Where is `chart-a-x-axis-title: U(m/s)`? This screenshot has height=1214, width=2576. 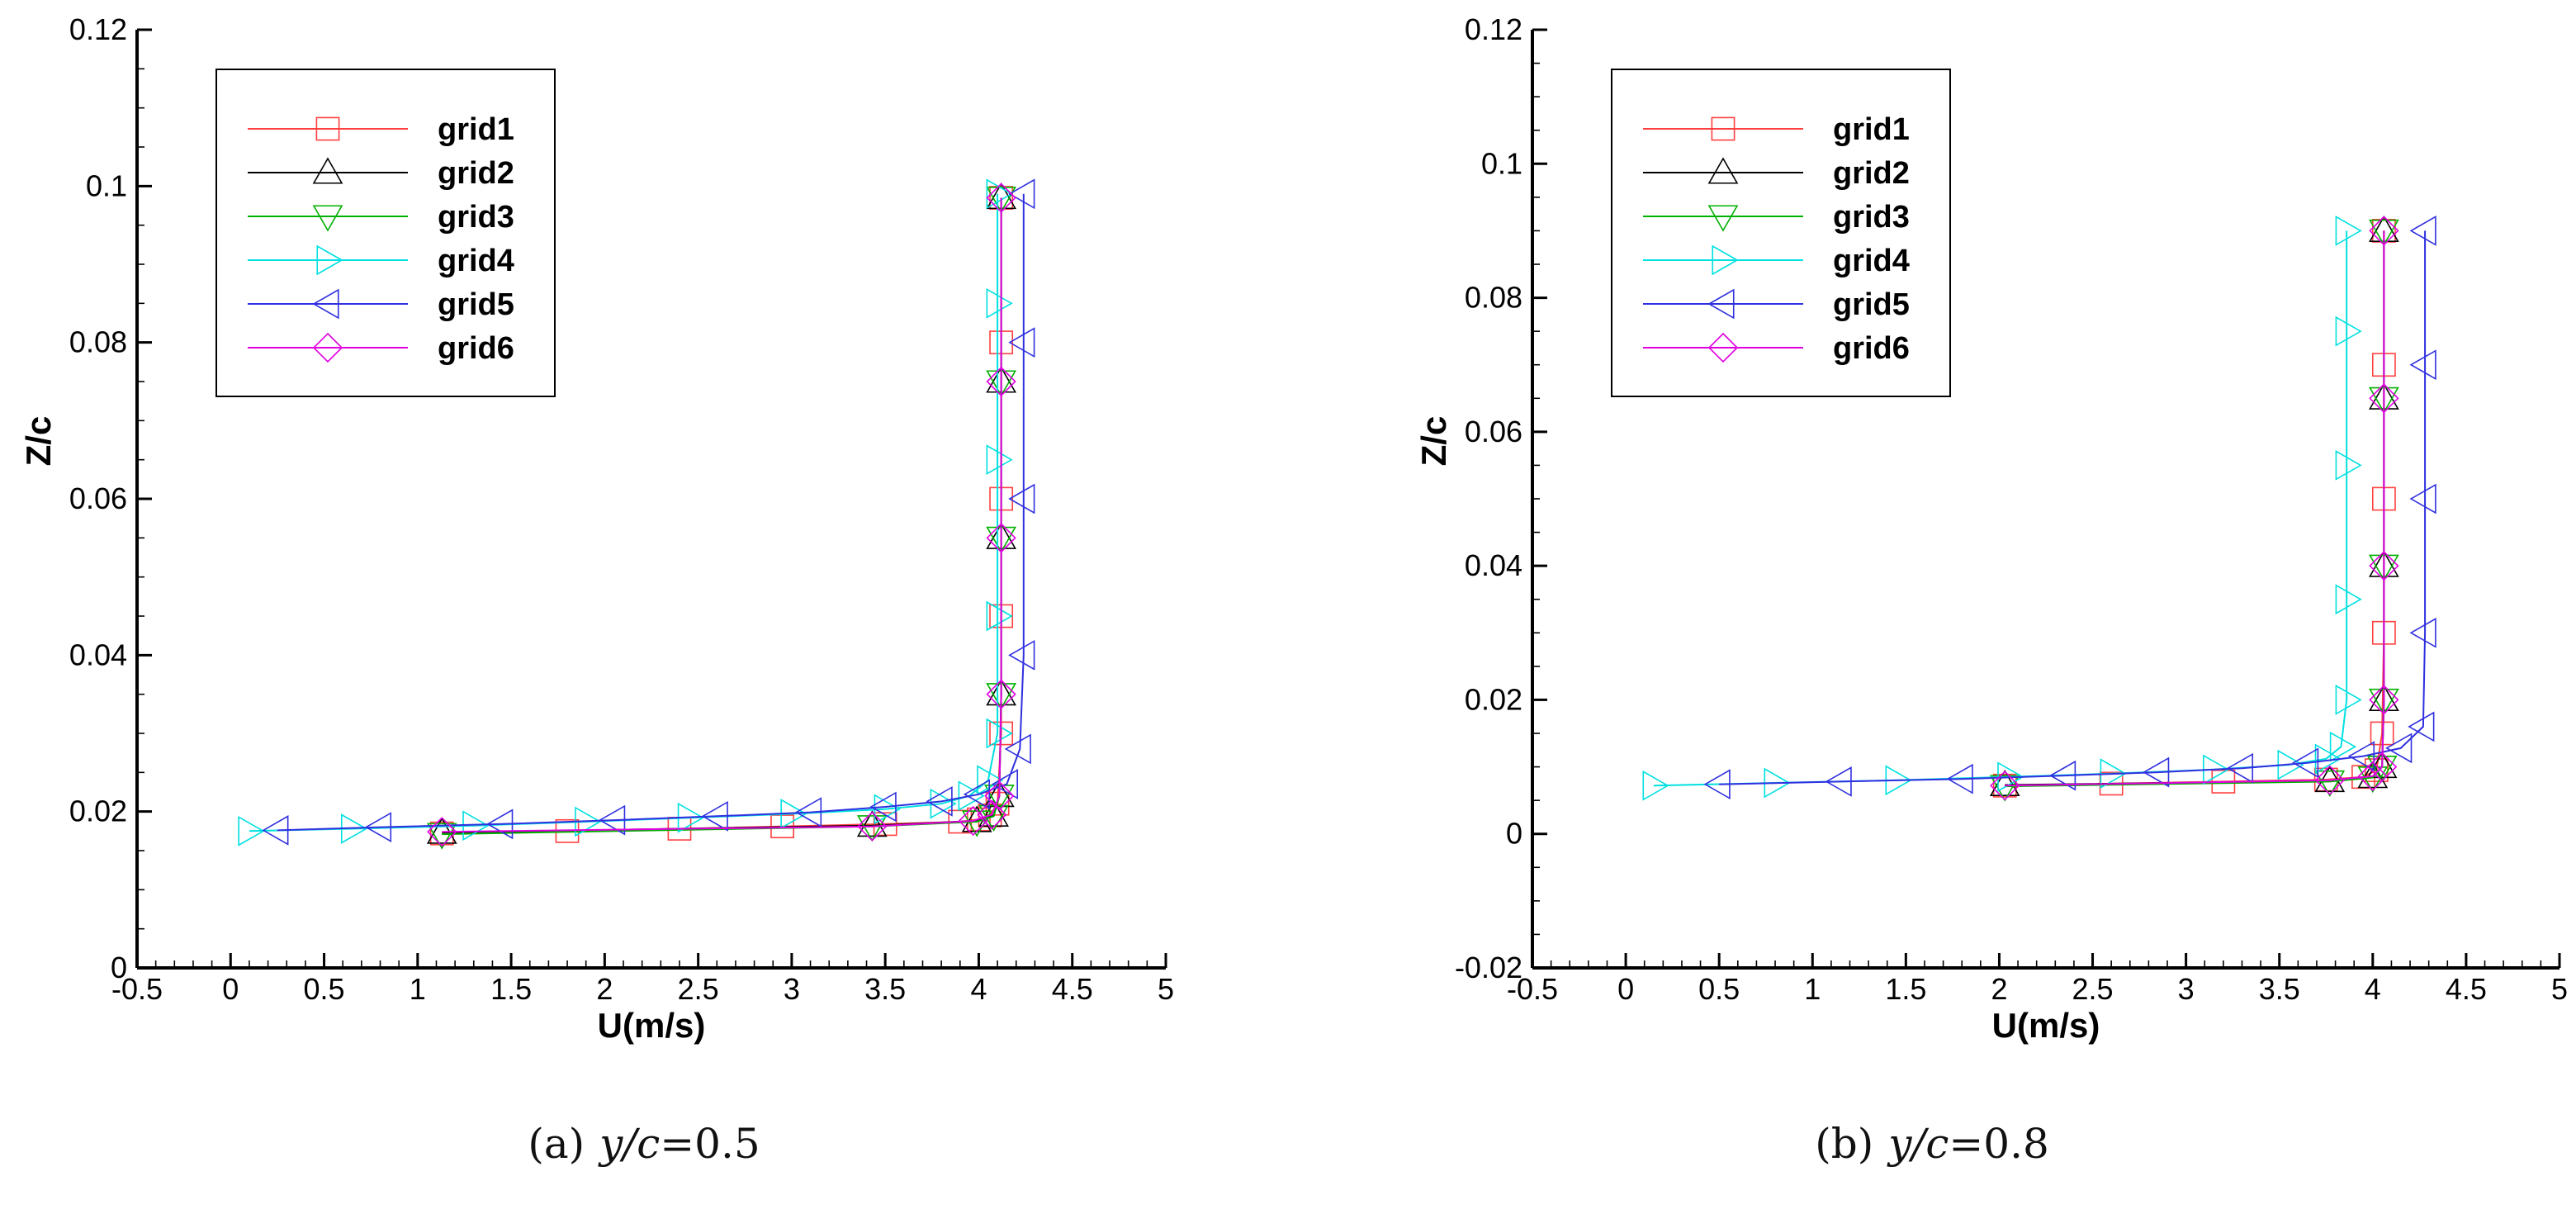
chart-a-x-axis-title: U(m/s) is located at coordinates (652, 1025).